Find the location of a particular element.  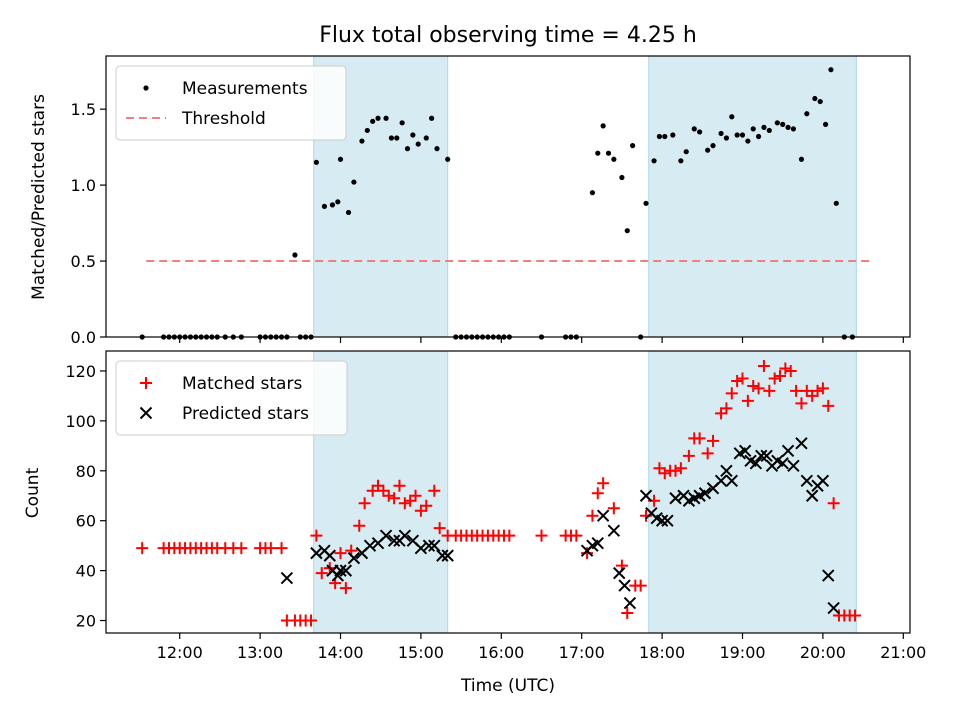

legend-box is located at coordinates (231, 398).